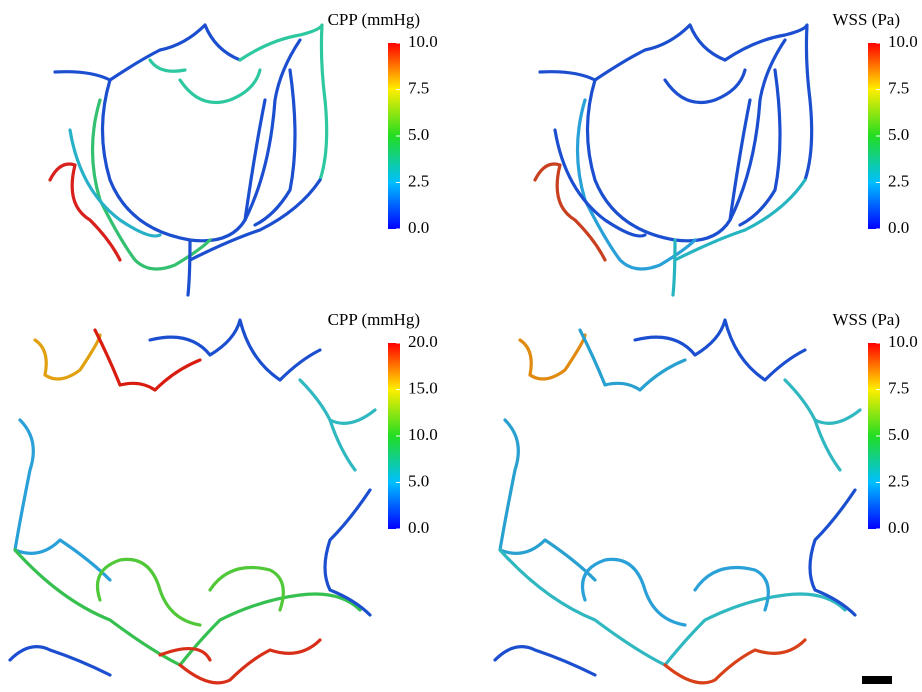 This screenshot has height=692, width=922. Describe the element at coordinates (877, 680) in the screenshot. I see `scale-bar` at that location.